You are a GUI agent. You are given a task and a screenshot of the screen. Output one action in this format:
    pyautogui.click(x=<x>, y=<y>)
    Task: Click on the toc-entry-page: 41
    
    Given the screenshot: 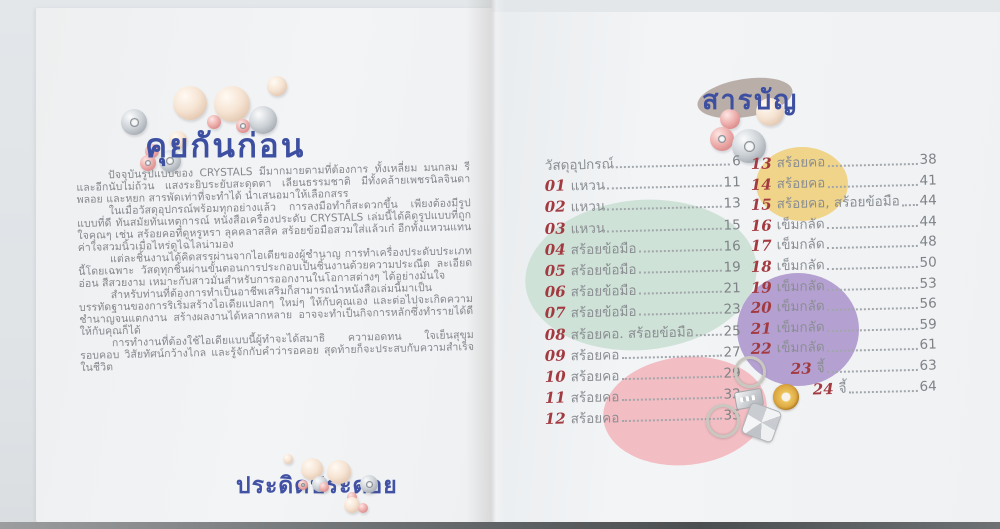 What is the action you would take?
    pyautogui.click(x=928, y=180)
    